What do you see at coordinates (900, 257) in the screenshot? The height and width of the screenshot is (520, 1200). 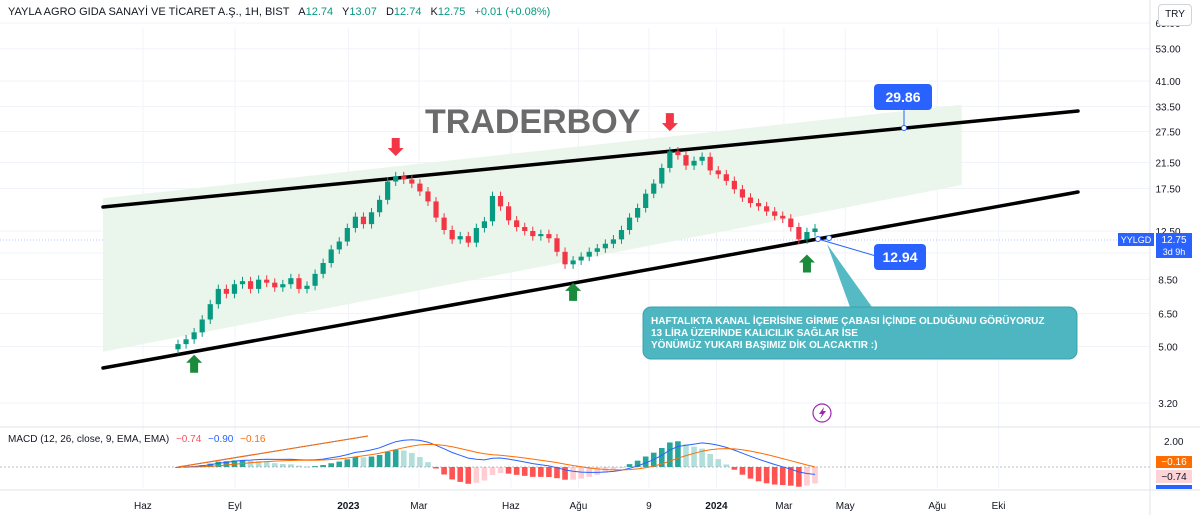 I see `badge-lower` at bounding box center [900, 257].